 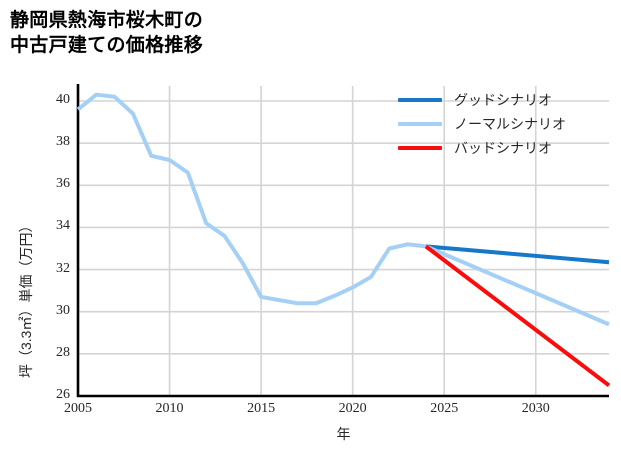 What do you see at coordinates (107, 33) in the screenshot?
I see `chart-title: 静岡県熱海市桜木町の 中古戸建ての価格推移` at bounding box center [107, 33].